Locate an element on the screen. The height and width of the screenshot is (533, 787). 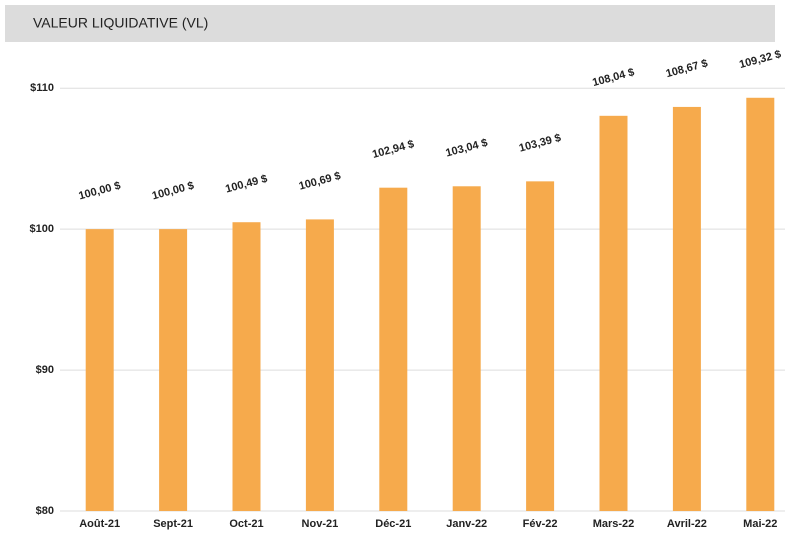
value-label: 102,94 $ is located at coordinates (393, 149).